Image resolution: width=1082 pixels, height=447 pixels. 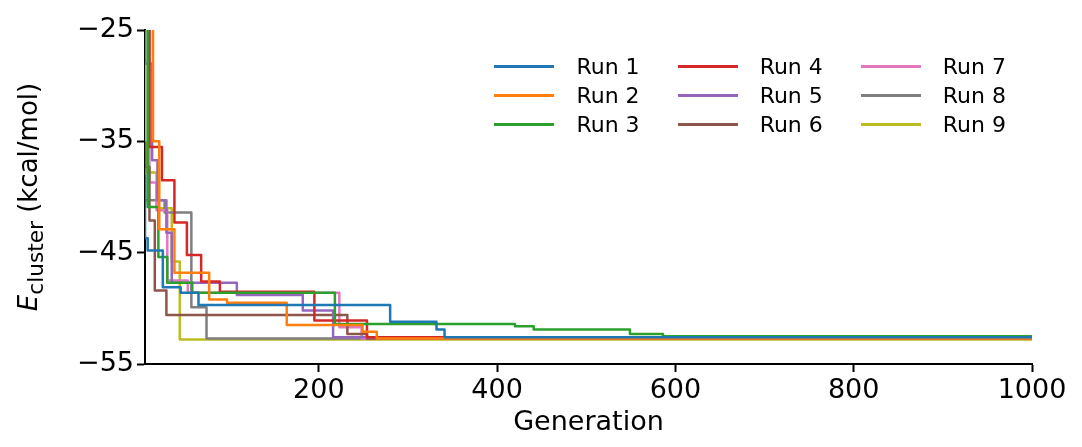 What do you see at coordinates (319, 389) in the screenshot?
I see `x-tick-label: 200` at bounding box center [319, 389].